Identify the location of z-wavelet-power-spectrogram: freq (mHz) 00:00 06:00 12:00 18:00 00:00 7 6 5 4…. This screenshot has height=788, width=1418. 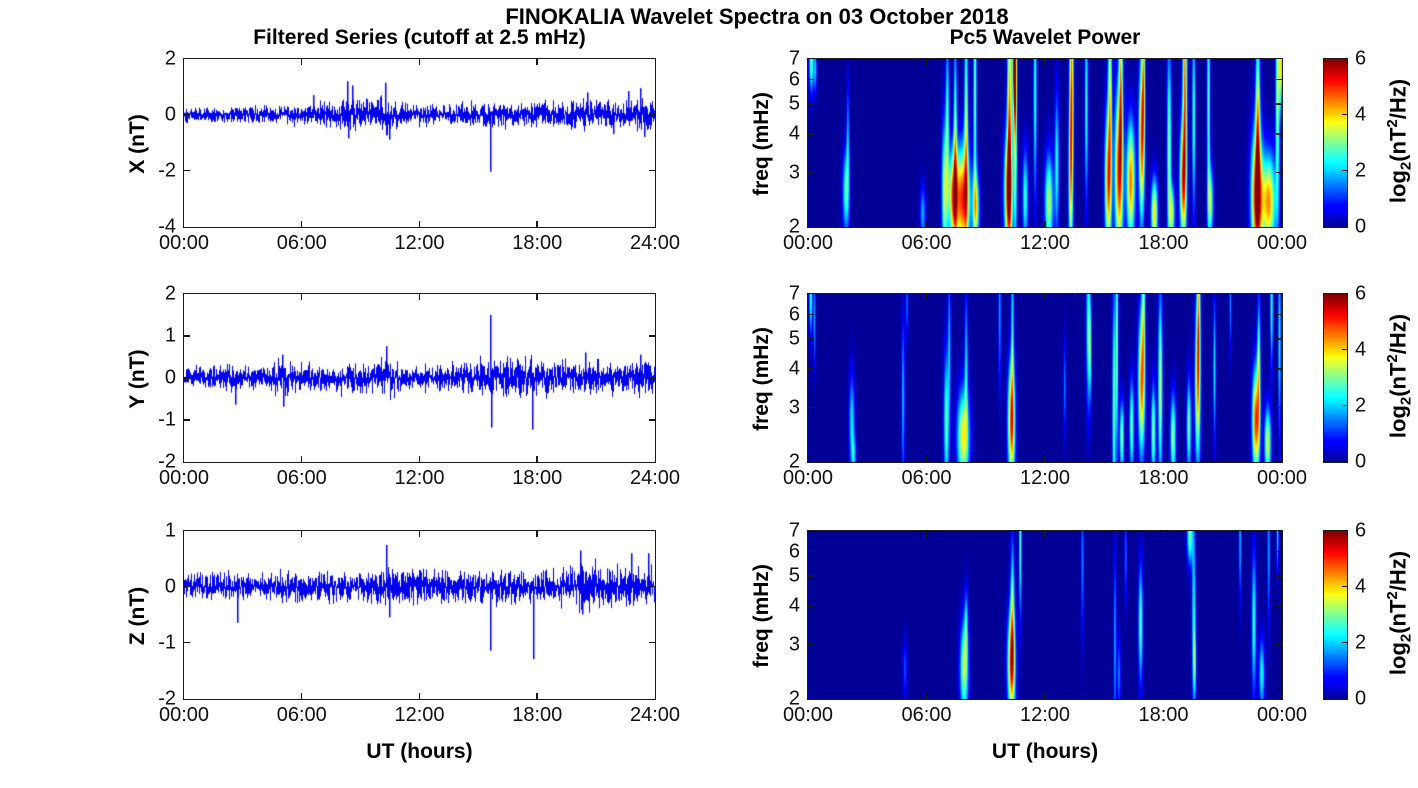
(1028, 623).